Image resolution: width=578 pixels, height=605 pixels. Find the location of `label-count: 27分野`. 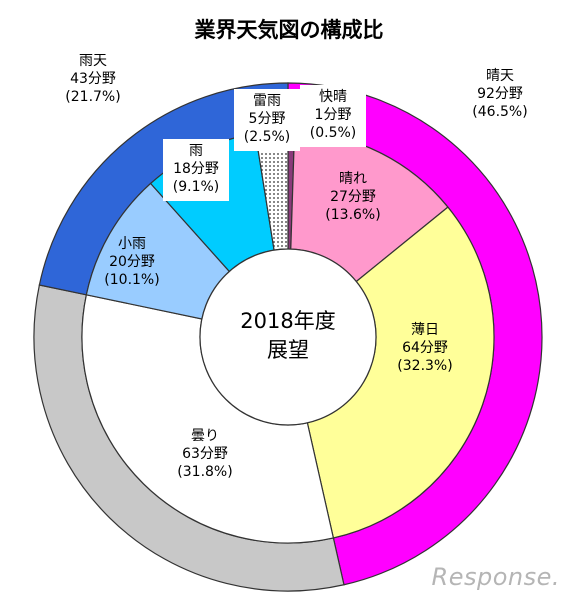

label-count: 27分野 is located at coordinates (353, 197).